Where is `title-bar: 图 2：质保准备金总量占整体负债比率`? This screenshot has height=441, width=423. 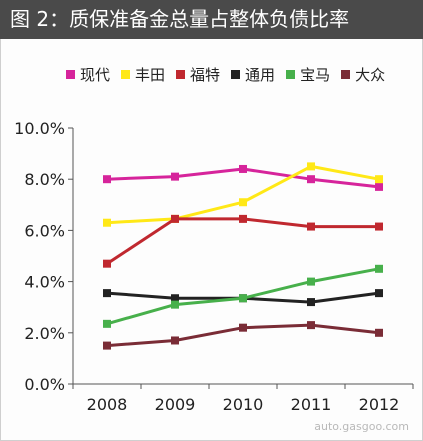
title-bar: 图 2：质保准备金总量占整体负债比率 is located at coordinates (211, 19).